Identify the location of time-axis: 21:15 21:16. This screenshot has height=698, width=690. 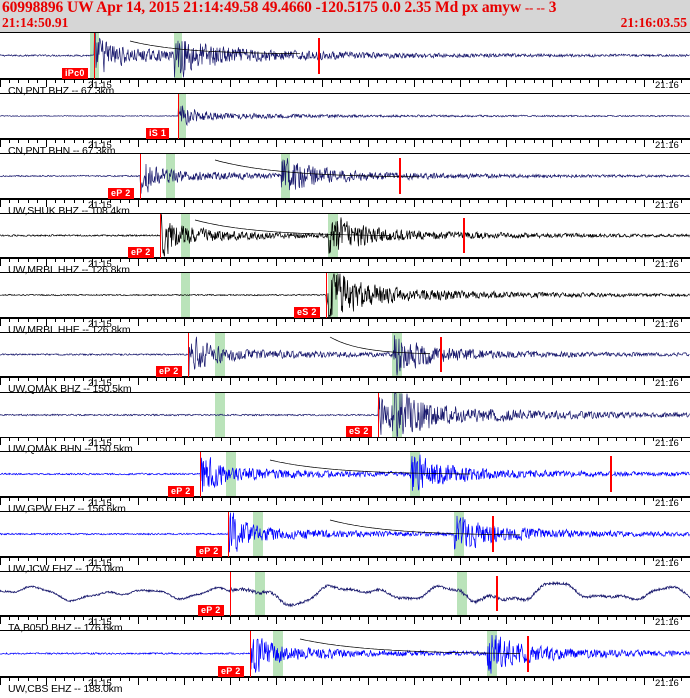
(345, 563).